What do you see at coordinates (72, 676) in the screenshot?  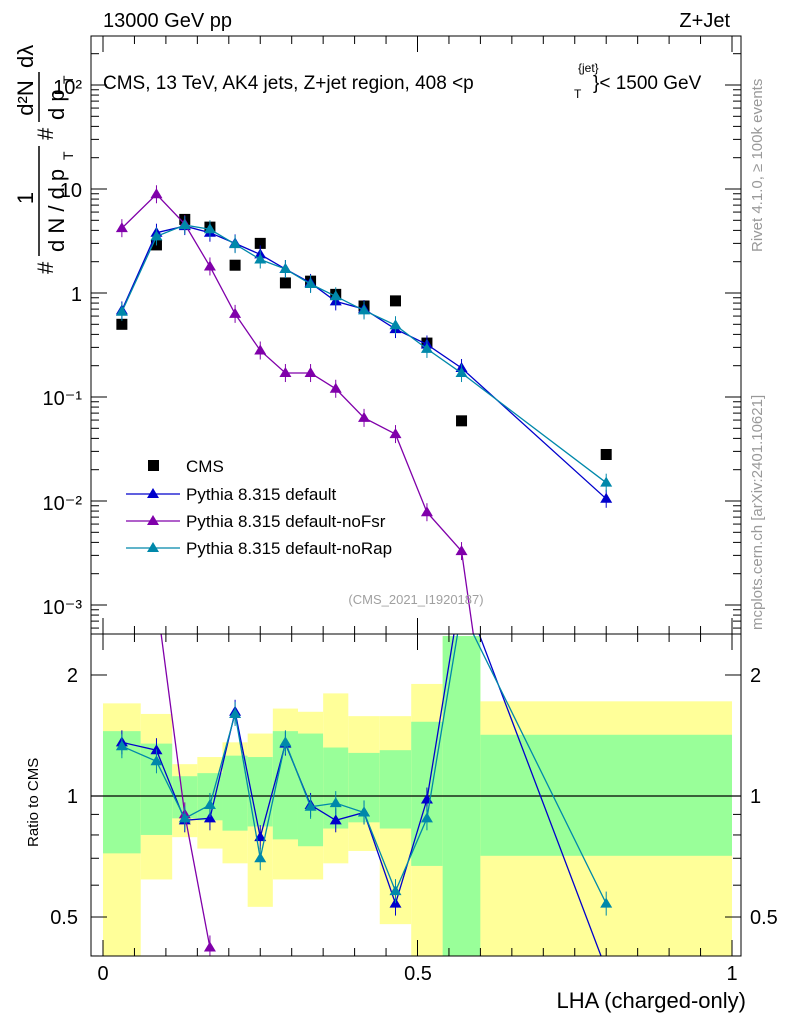 I see `ratio-tick-2: 2` at bounding box center [72, 676].